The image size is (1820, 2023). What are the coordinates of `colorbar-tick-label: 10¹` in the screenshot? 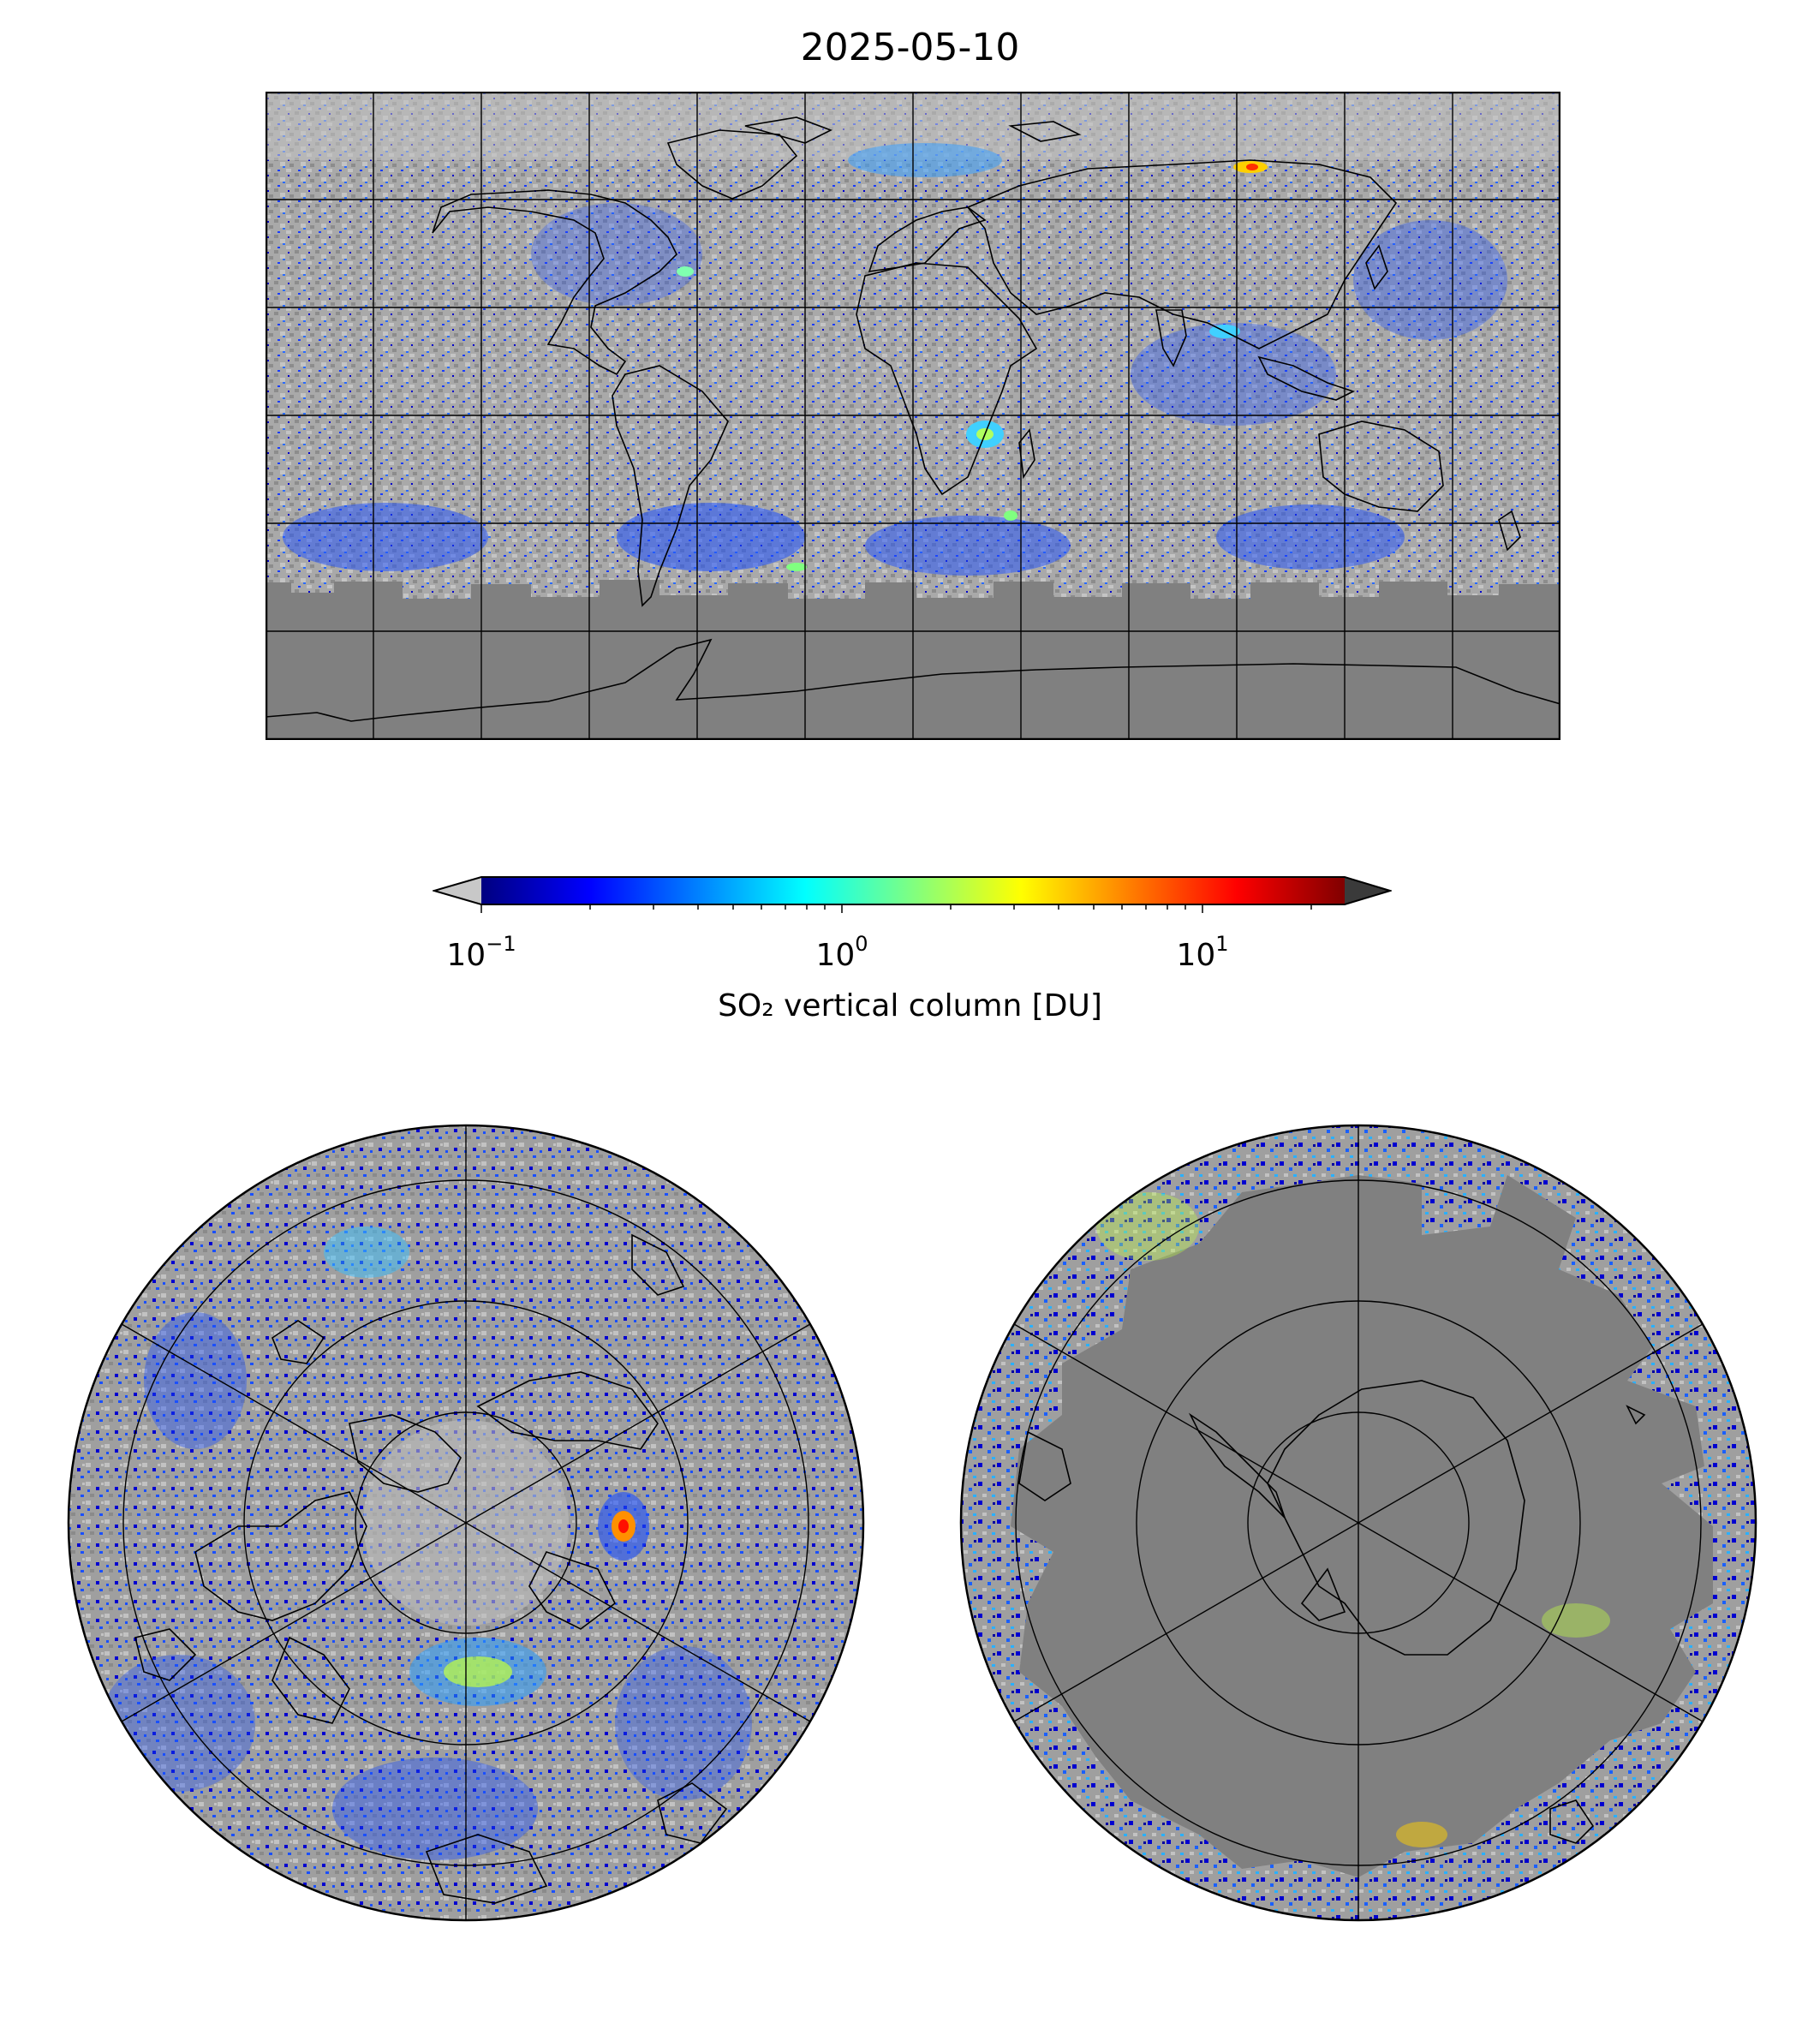 It's located at (1203, 953).